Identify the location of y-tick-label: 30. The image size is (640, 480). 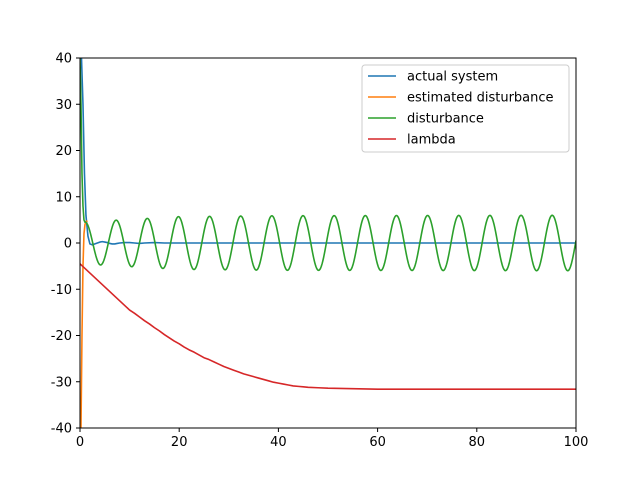
(63, 105).